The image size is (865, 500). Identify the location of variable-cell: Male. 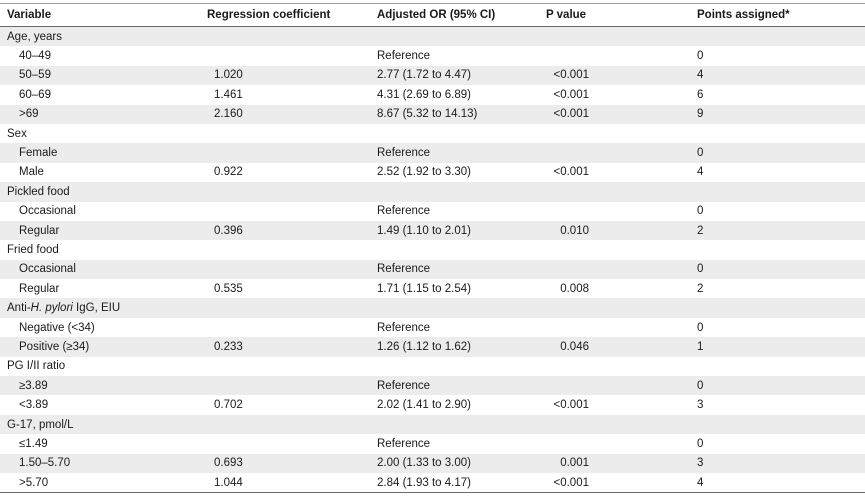
(31, 172).